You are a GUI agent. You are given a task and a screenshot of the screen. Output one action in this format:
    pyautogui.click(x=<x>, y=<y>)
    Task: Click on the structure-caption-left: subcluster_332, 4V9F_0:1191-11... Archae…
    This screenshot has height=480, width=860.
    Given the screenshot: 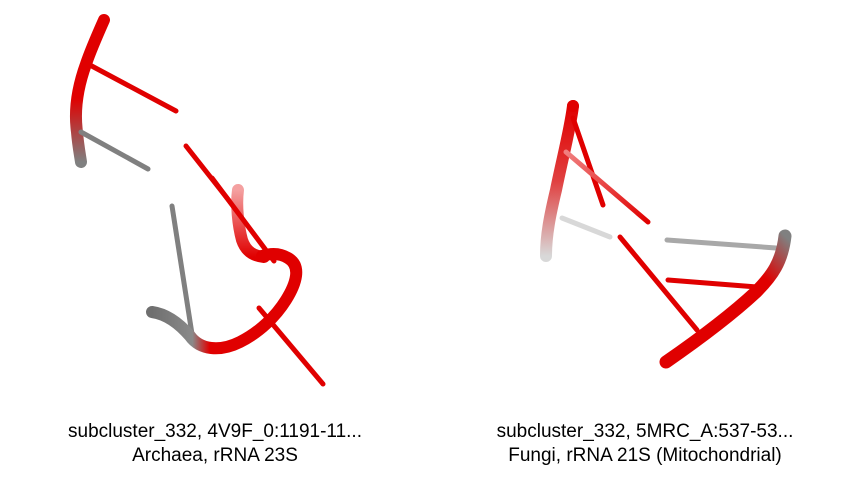 What is the action you would take?
    pyautogui.click(x=215, y=444)
    